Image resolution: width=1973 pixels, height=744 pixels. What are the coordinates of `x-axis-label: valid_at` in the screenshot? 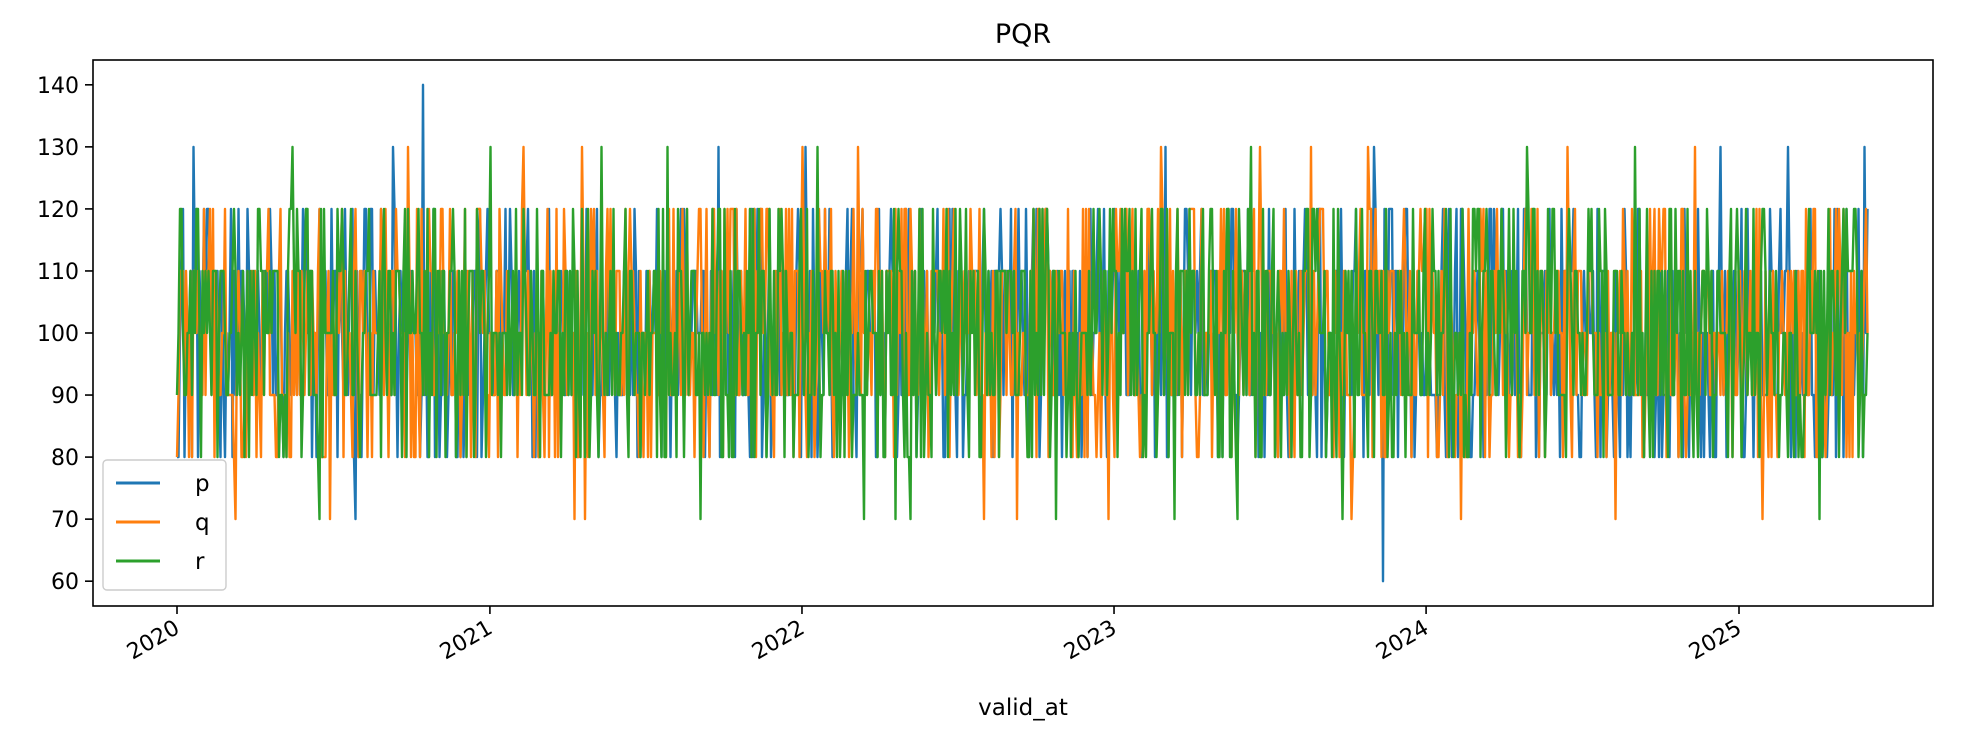 It's located at (1023, 708).